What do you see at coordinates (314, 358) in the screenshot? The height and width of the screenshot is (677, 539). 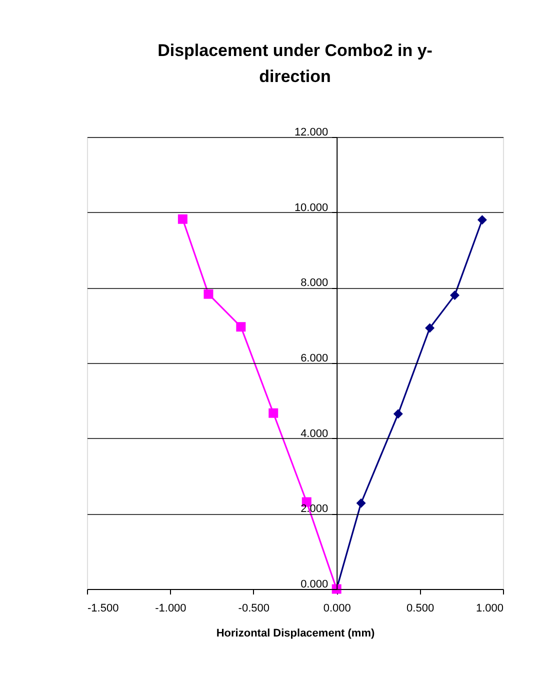 I see `y-tick-label: 6.000` at bounding box center [314, 358].